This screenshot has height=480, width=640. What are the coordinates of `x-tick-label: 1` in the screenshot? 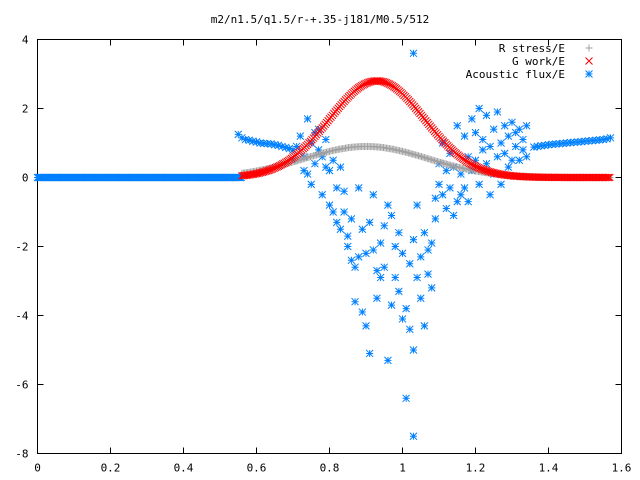 It's located at (402, 468).